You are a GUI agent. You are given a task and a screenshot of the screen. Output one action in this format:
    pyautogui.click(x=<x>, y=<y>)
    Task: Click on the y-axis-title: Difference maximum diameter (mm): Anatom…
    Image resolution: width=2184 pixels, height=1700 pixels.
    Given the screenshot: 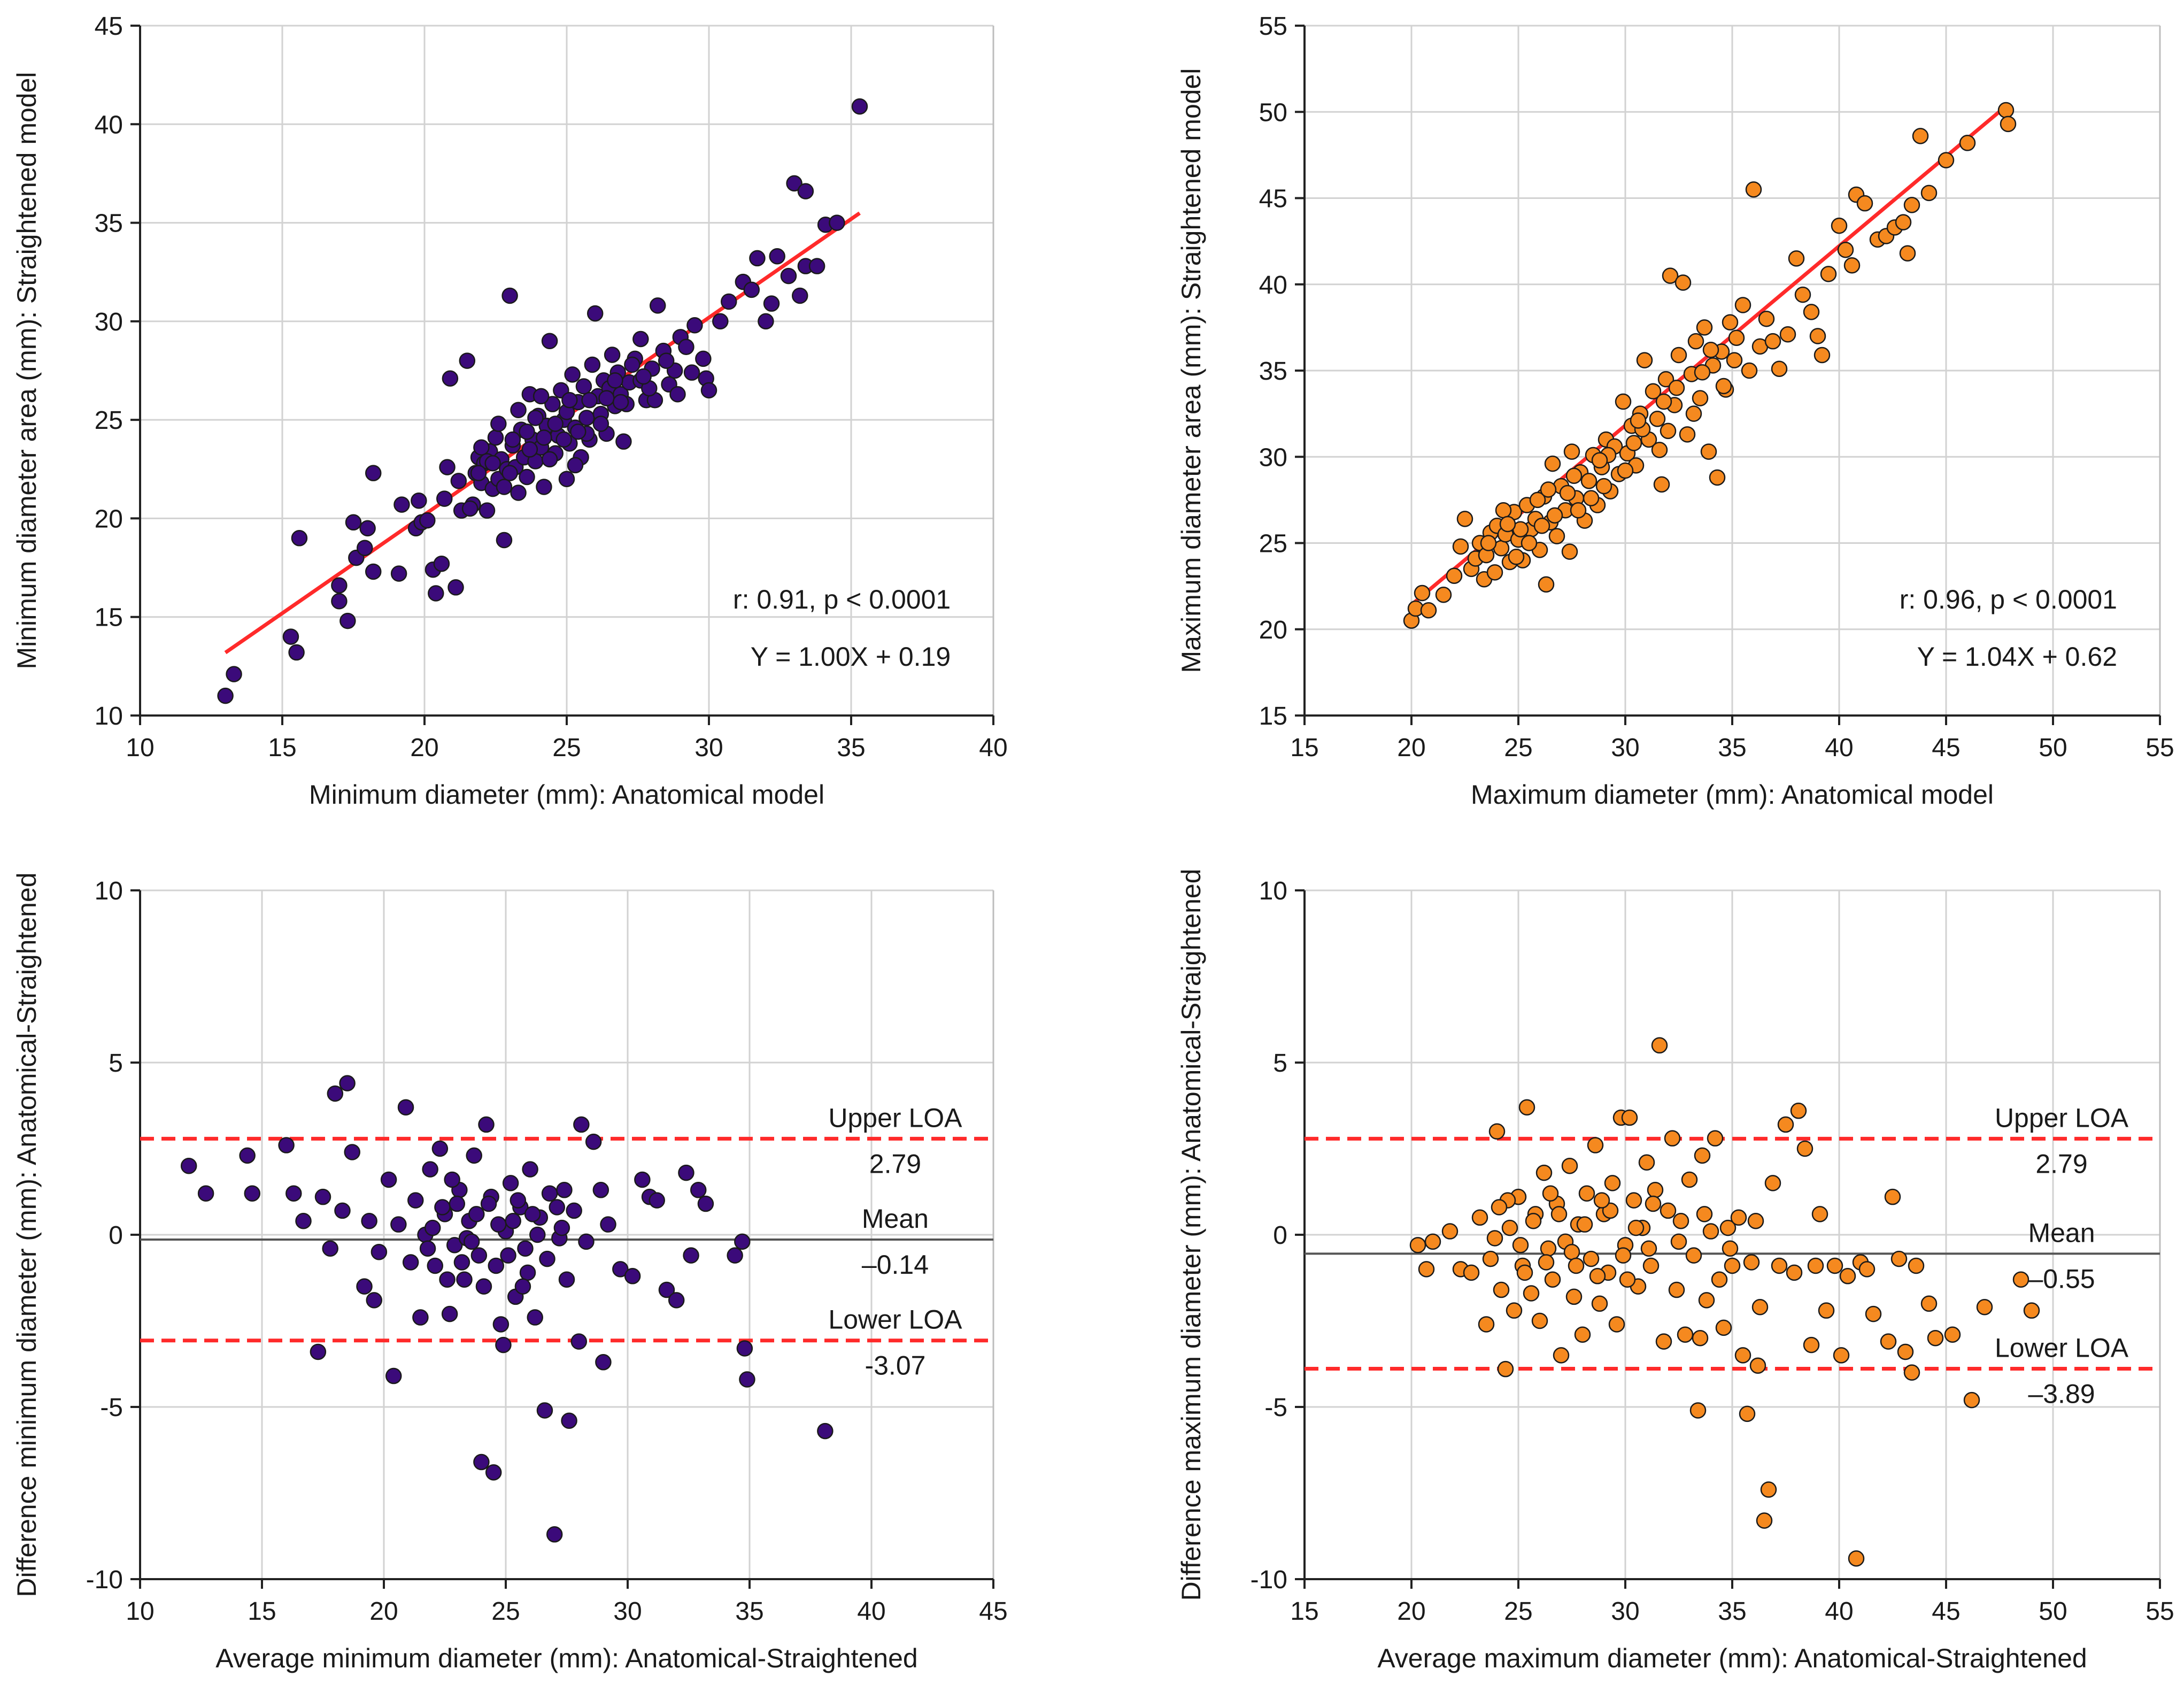 What is the action you would take?
    pyautogui.click(x=1191, y=1235)
    